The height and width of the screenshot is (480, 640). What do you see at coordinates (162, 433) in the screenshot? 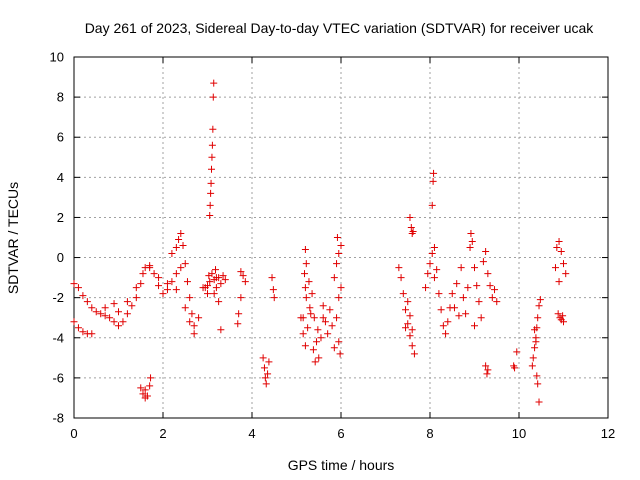
I see `x-tick-label: 2` at bounding box center [162, 433].